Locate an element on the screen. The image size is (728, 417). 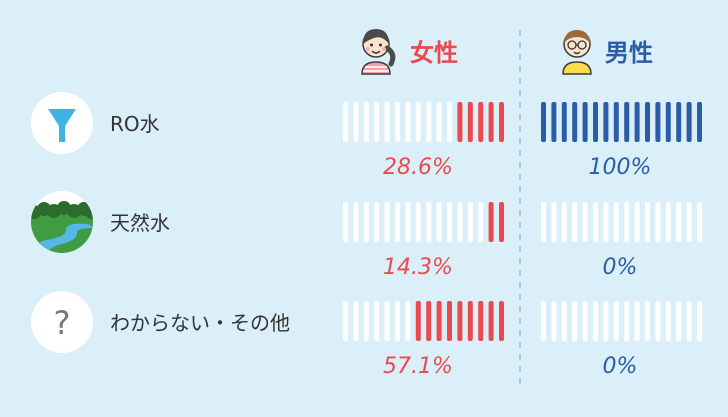
value-label-female-2: 57.1% is located at coordinates (418, 366).